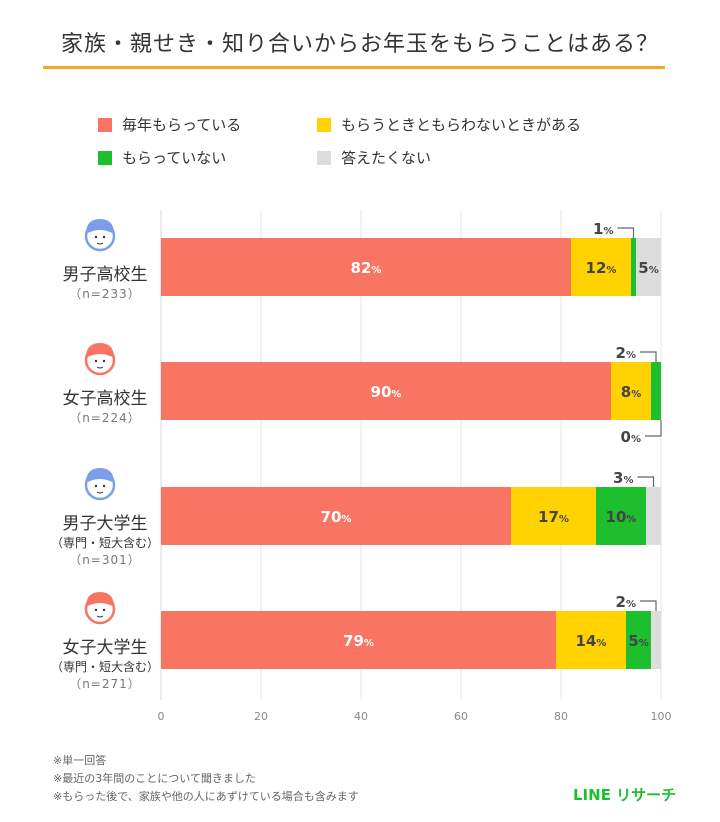 This screenshot has height=822, width=720. Describe the element at coordinates (631, 437) in the screenshot. I see `data-label: 0%` at that location.